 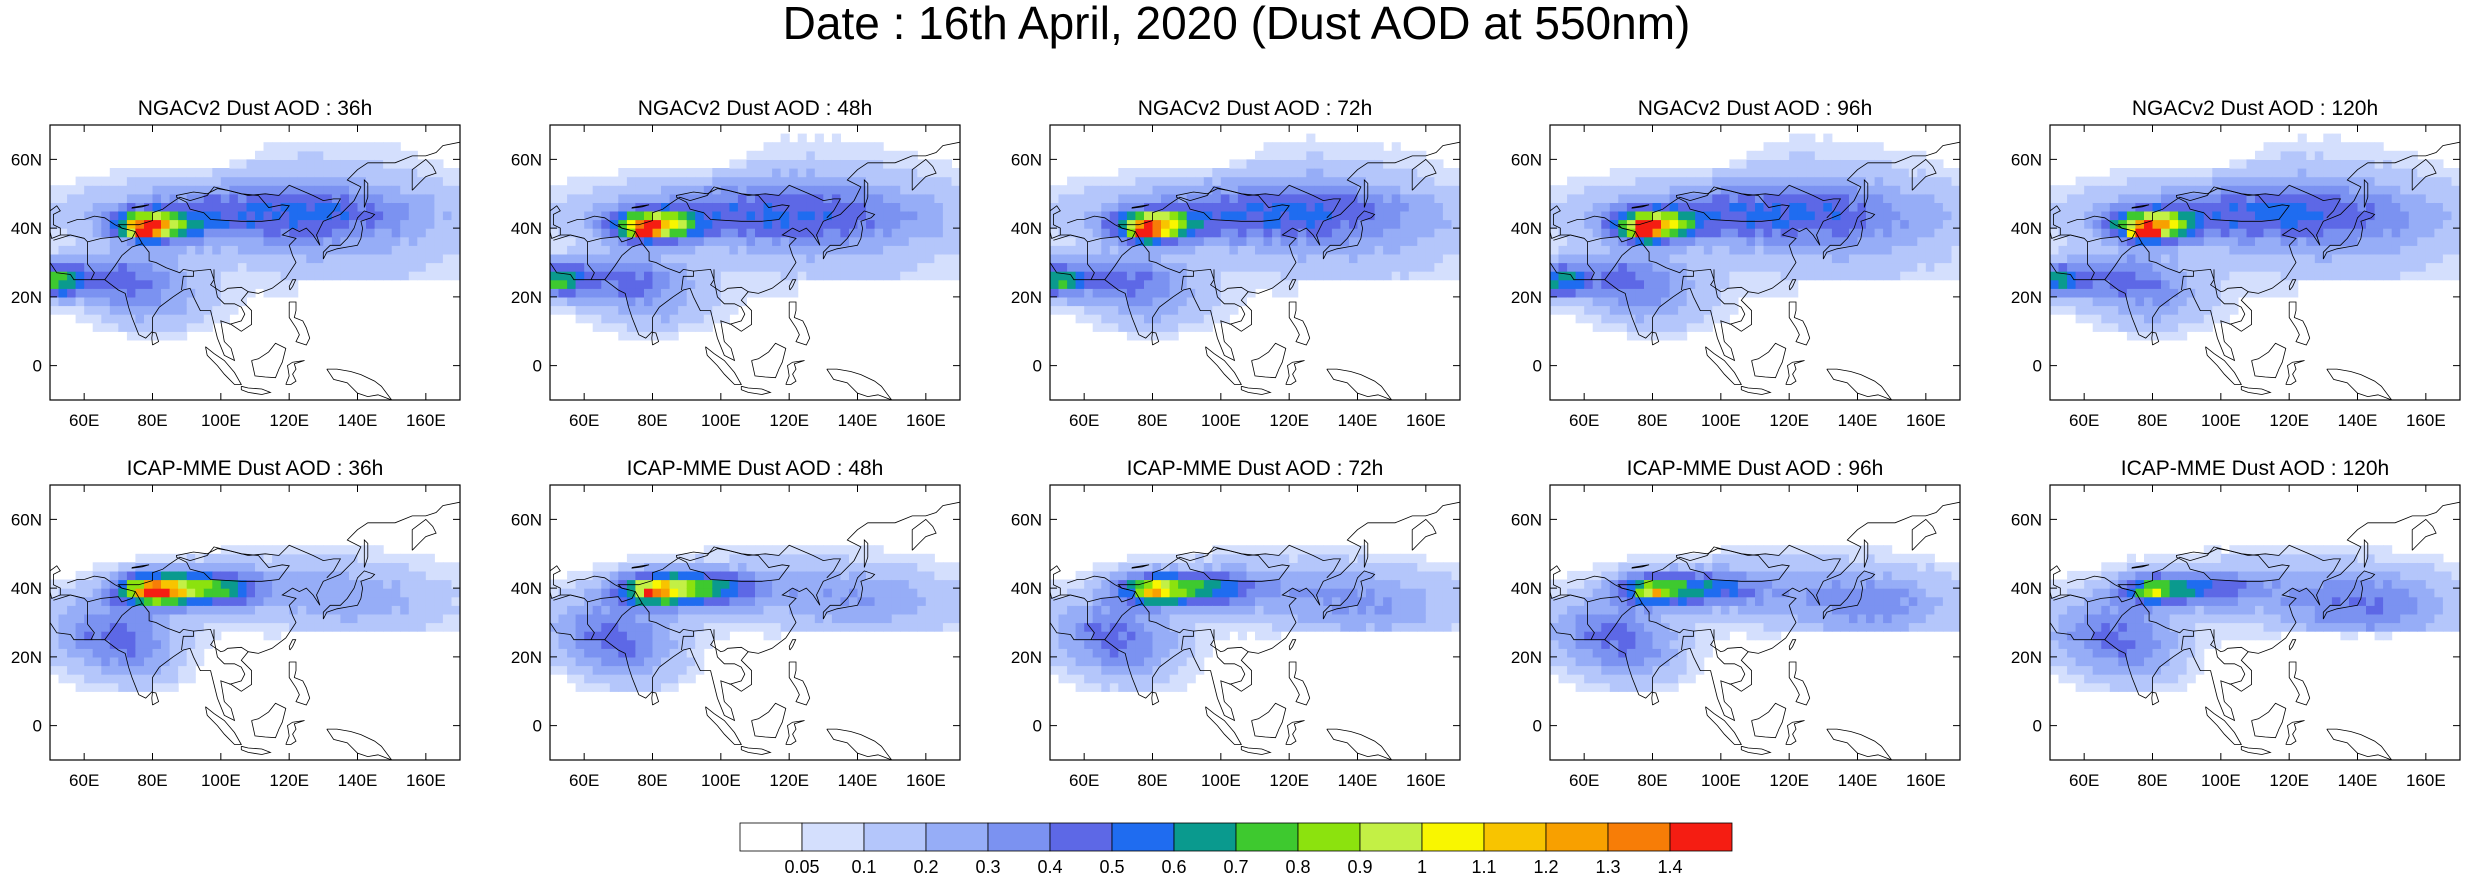 I want to click on y-tick-label: 40N, so click(x=1026, y=228).